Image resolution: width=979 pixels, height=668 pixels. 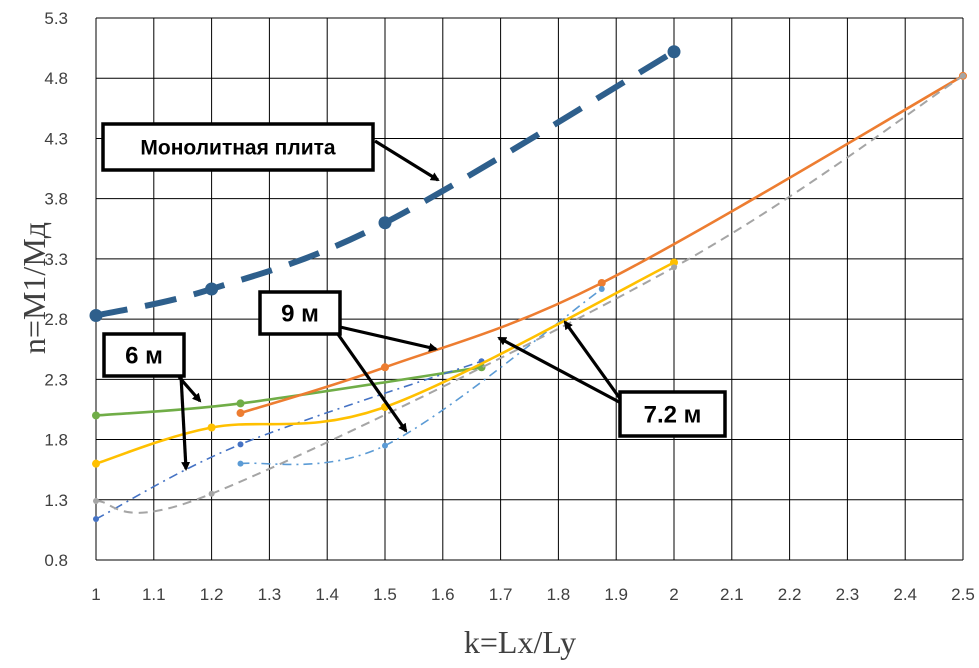 I want to click on x-tick-label: 1.1, so click(x=154, y=594).